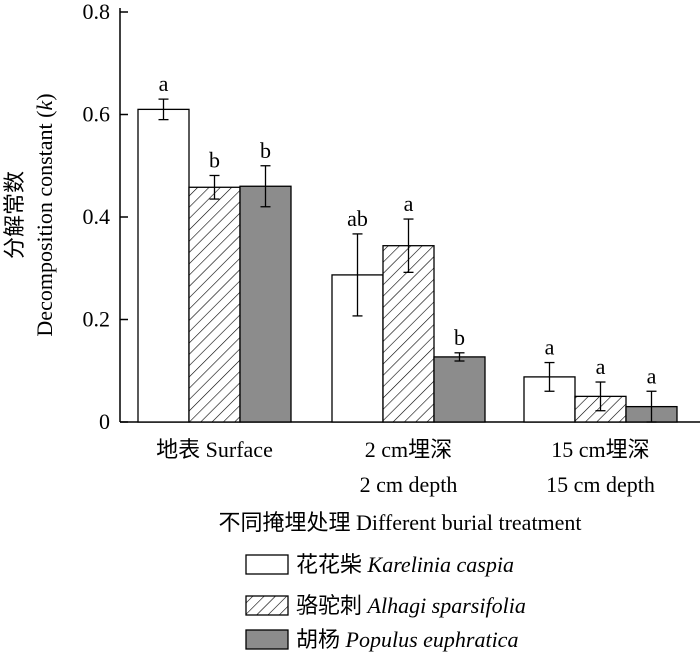 The height and width of the screenshot is (657, 700). Describe the element at coordinates (408, 449) in the screenshot. I see `x-tick-label: 2 cm埋深` at that location.